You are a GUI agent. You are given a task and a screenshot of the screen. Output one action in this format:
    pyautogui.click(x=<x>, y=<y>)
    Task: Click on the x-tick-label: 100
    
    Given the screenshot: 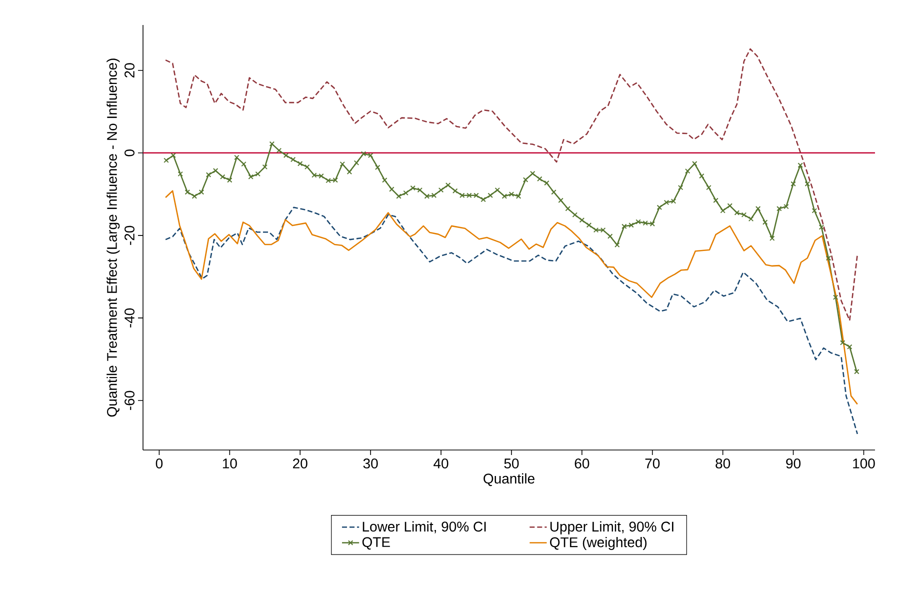 What is the action you would take?
    pyautogui.click(x=864, y=463)
    